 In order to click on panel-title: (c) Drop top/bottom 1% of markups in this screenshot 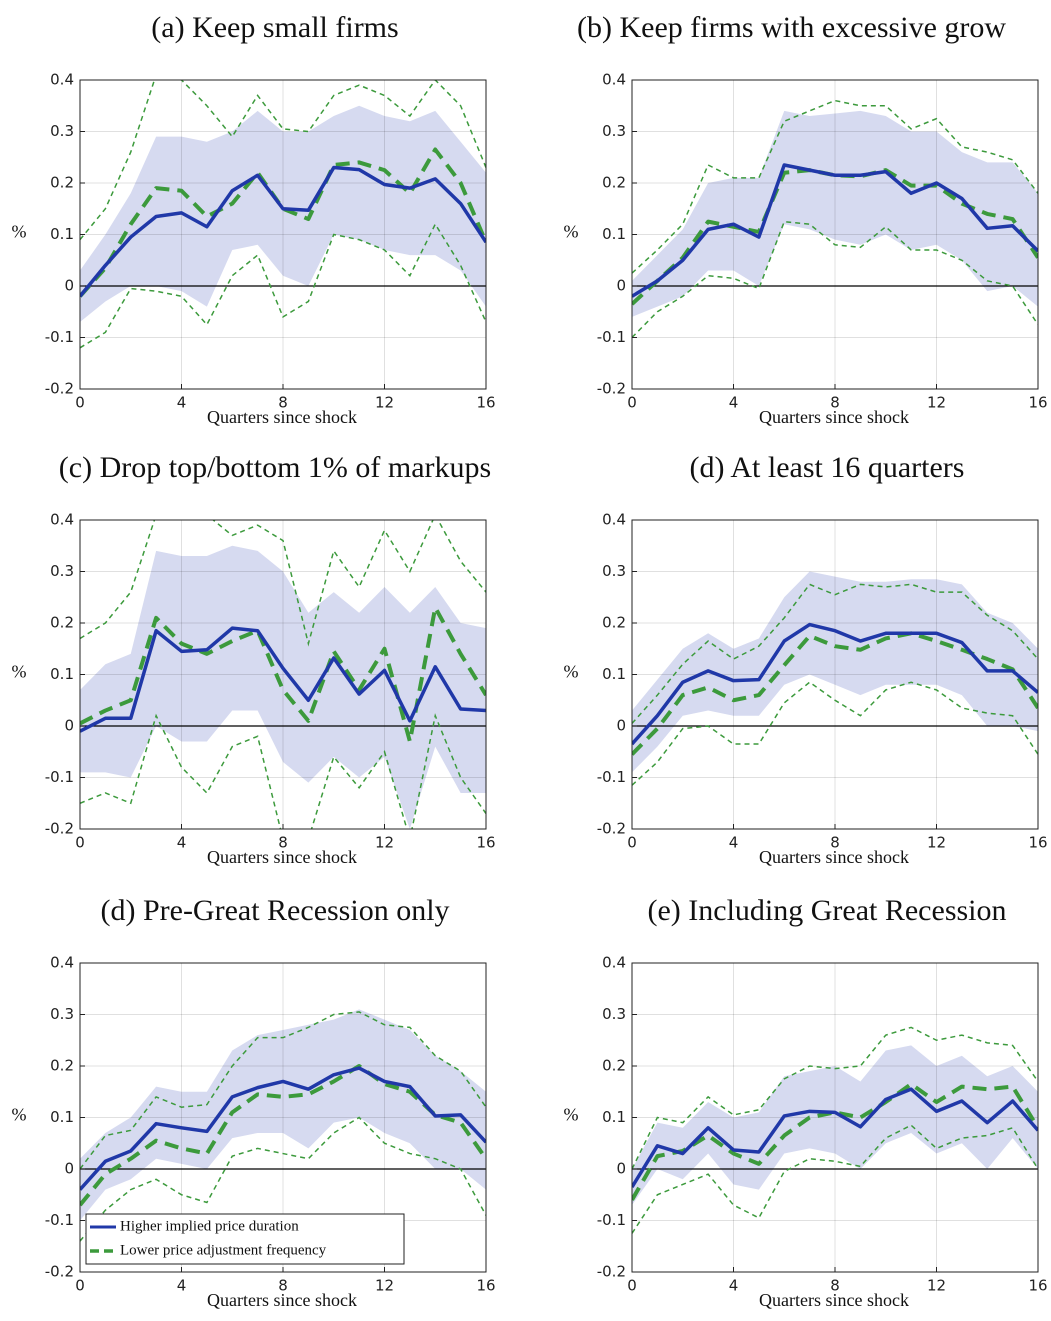, I will do `click(275, 467)`.